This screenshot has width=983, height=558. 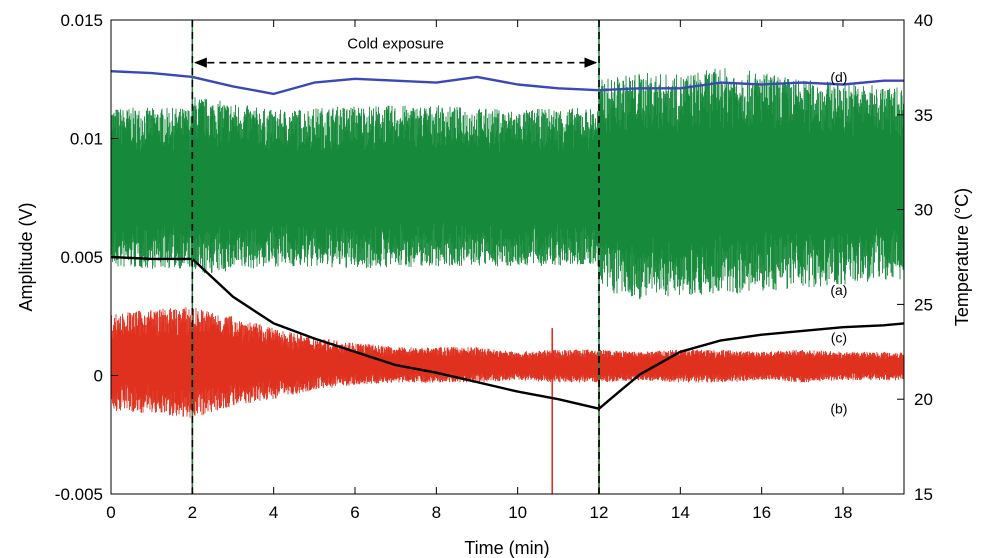 What do you see at coordinates (923, 20) in the screenshot?
I see `right-y-tick-label: 40` at bounding box center [923, 20].